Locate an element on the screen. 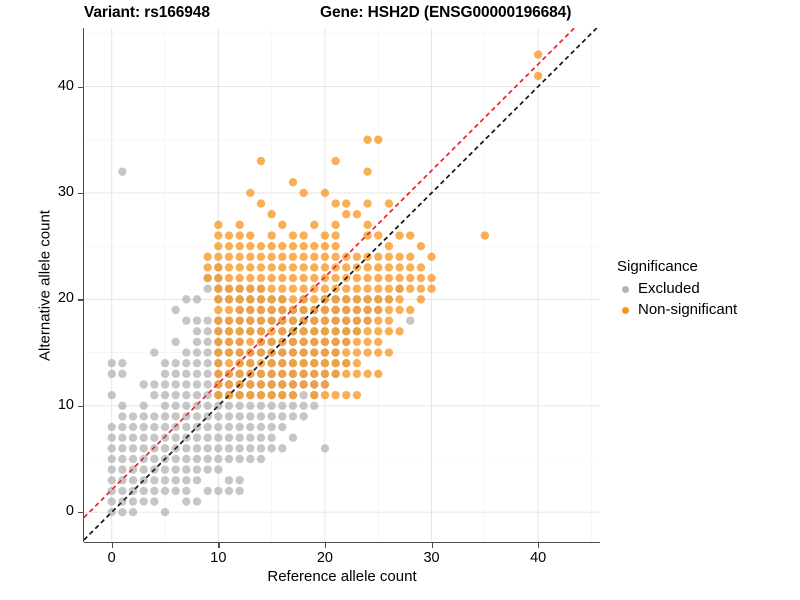 Image resolution: width=800 pixels, height=600 pixels. variant-title: Variant: rs166948 is located at coordinates (147, 12).